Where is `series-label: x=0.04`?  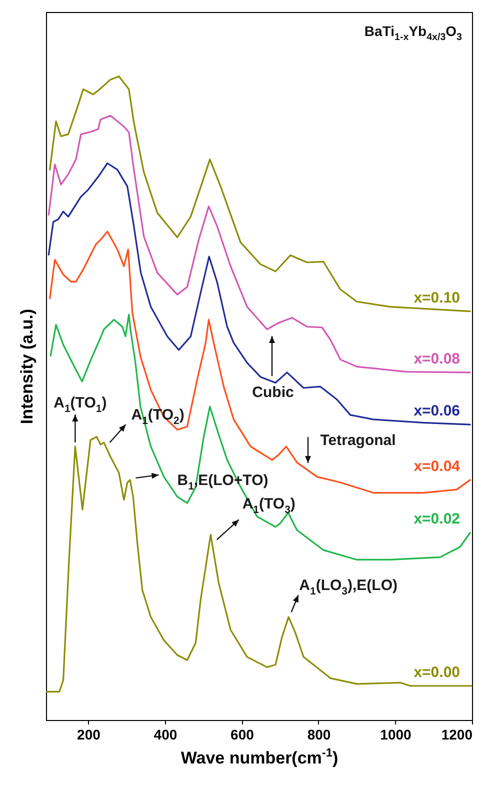 series-label: x=0.04 is located at coordinates (437, 466).